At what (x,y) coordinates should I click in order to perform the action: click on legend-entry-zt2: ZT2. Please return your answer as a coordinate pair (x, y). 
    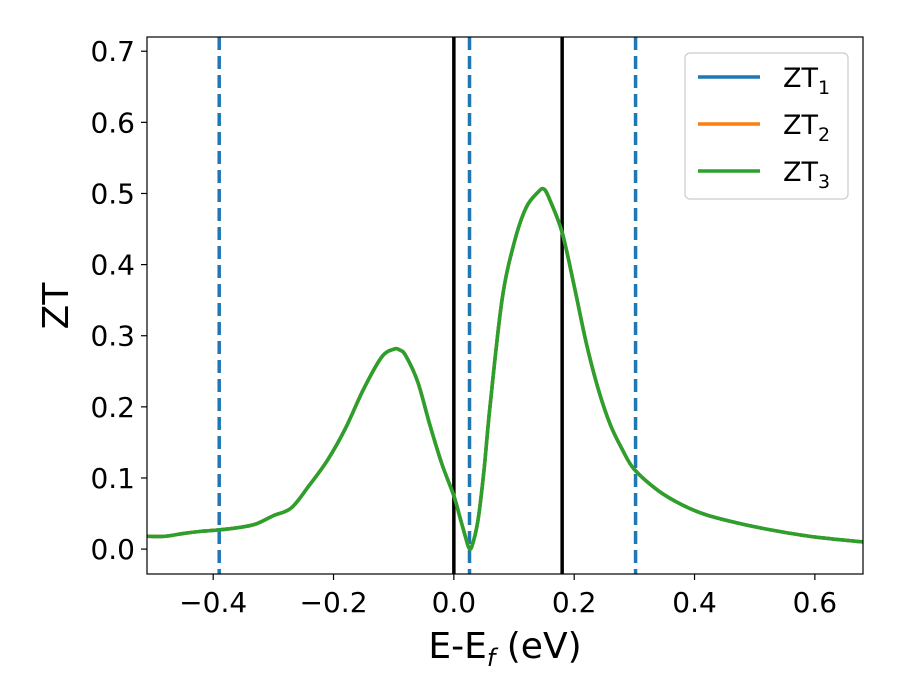
    Looking at the image, I should click on (764, 128).